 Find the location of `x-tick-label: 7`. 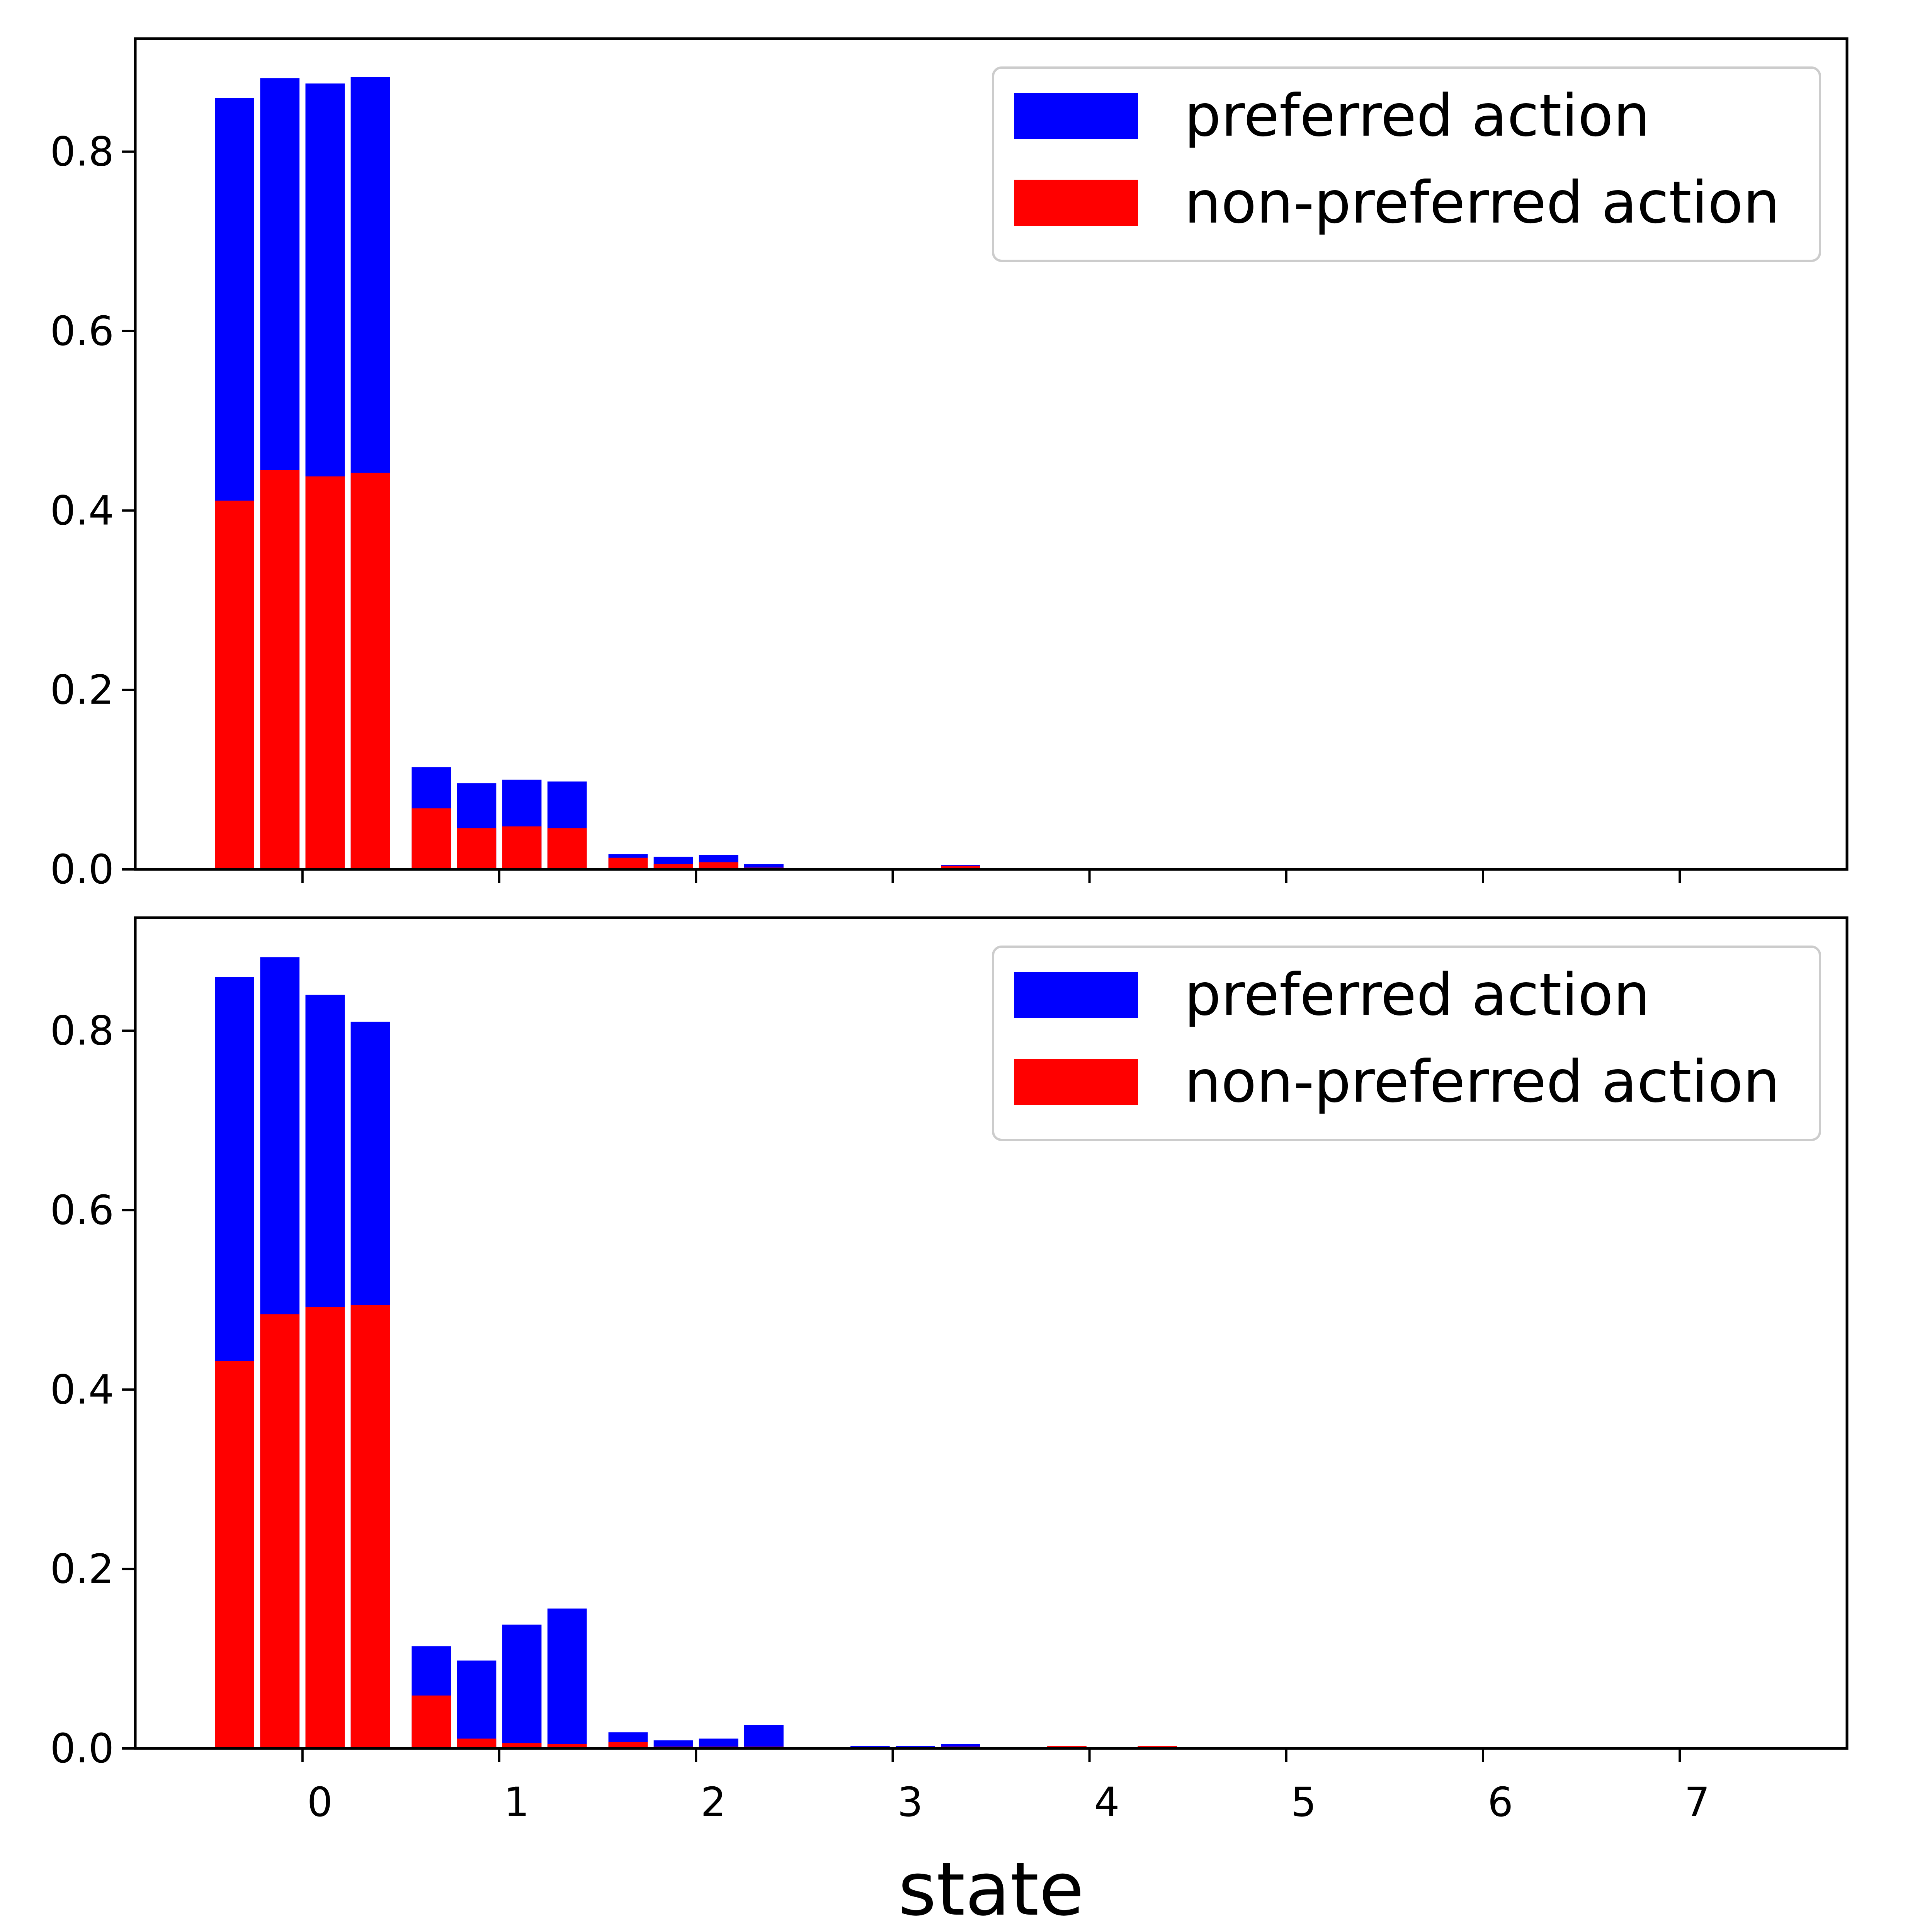

x-tick-label: 7 is located at coordinates (1697, 1802).